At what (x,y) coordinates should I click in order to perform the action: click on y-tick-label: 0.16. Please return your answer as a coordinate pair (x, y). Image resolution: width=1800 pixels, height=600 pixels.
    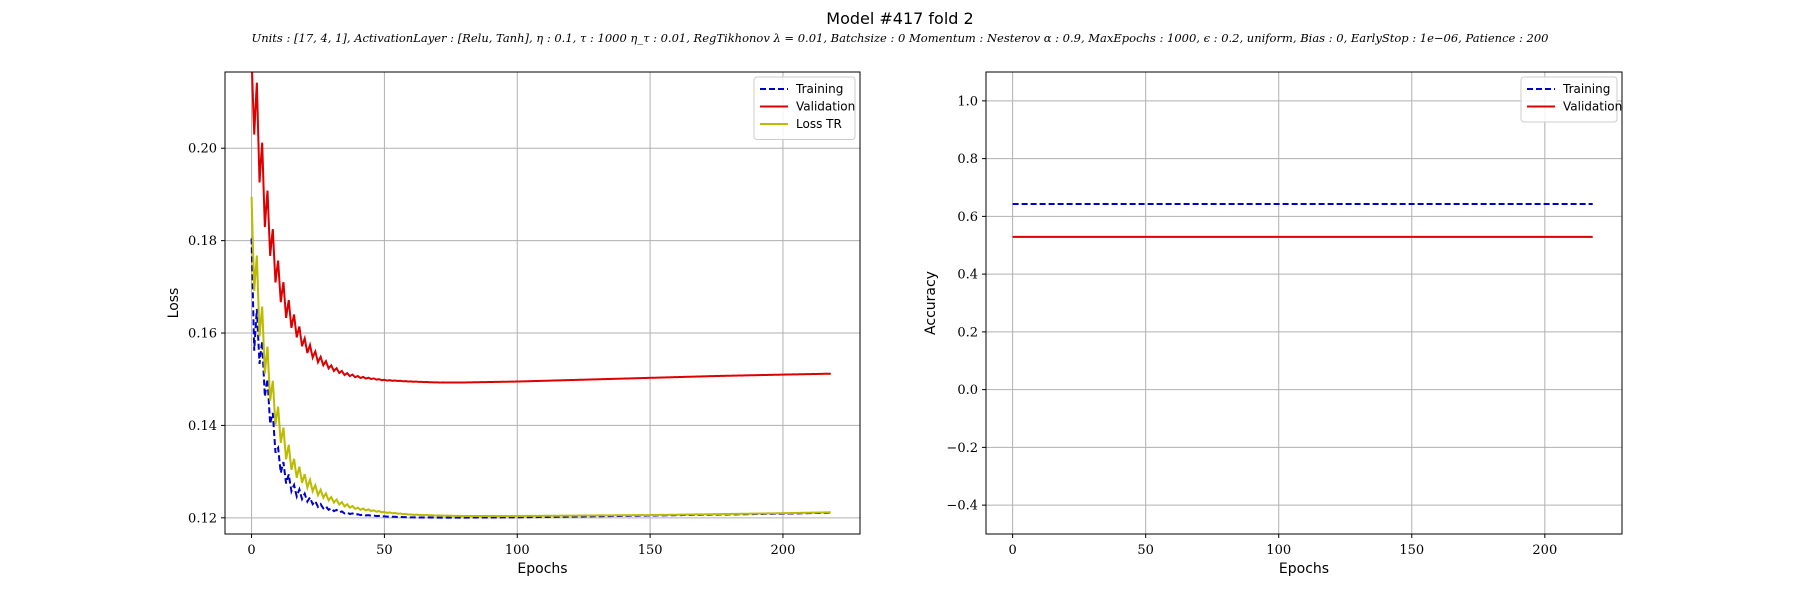
    Looking at the image, I should click on (202, 334).